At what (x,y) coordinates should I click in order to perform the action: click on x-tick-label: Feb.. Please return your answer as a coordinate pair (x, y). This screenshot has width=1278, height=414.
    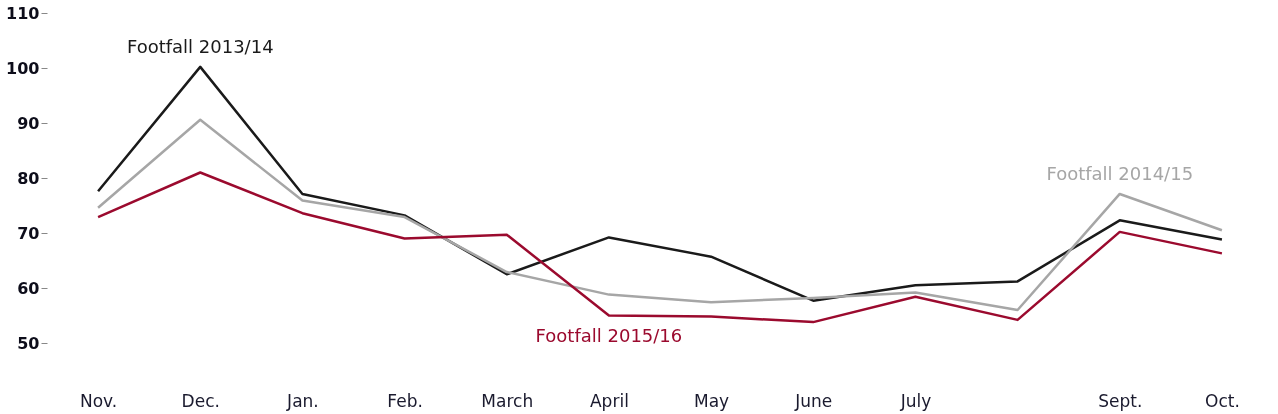
    Looking at the image, I should click on (405, 400).